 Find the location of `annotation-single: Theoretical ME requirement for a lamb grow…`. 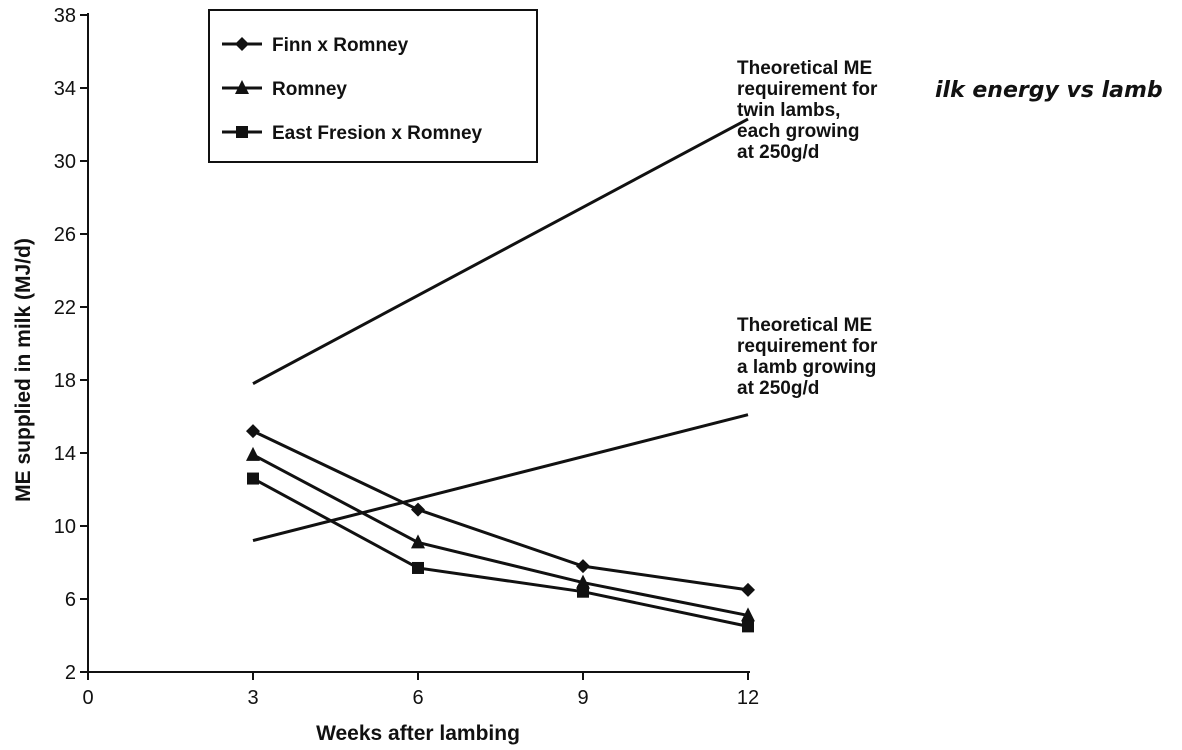

annotation-single: Theoretical ME requirement for a lamb grow… is located at coordinates (807, 357).